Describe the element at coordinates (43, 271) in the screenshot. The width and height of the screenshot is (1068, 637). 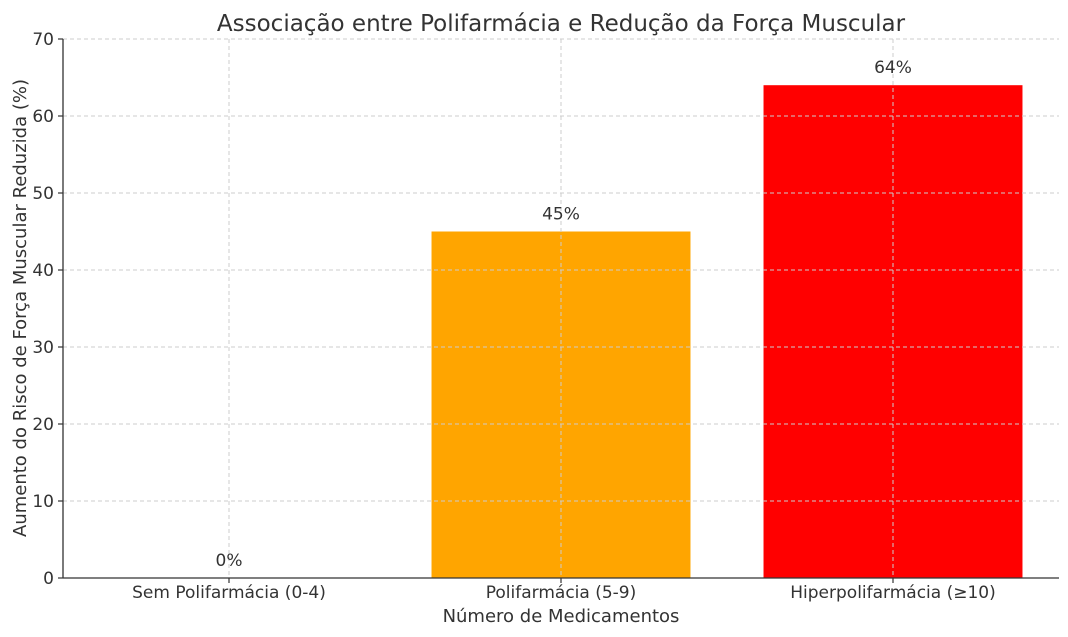
I see `y-tick-label: 40` at that location.